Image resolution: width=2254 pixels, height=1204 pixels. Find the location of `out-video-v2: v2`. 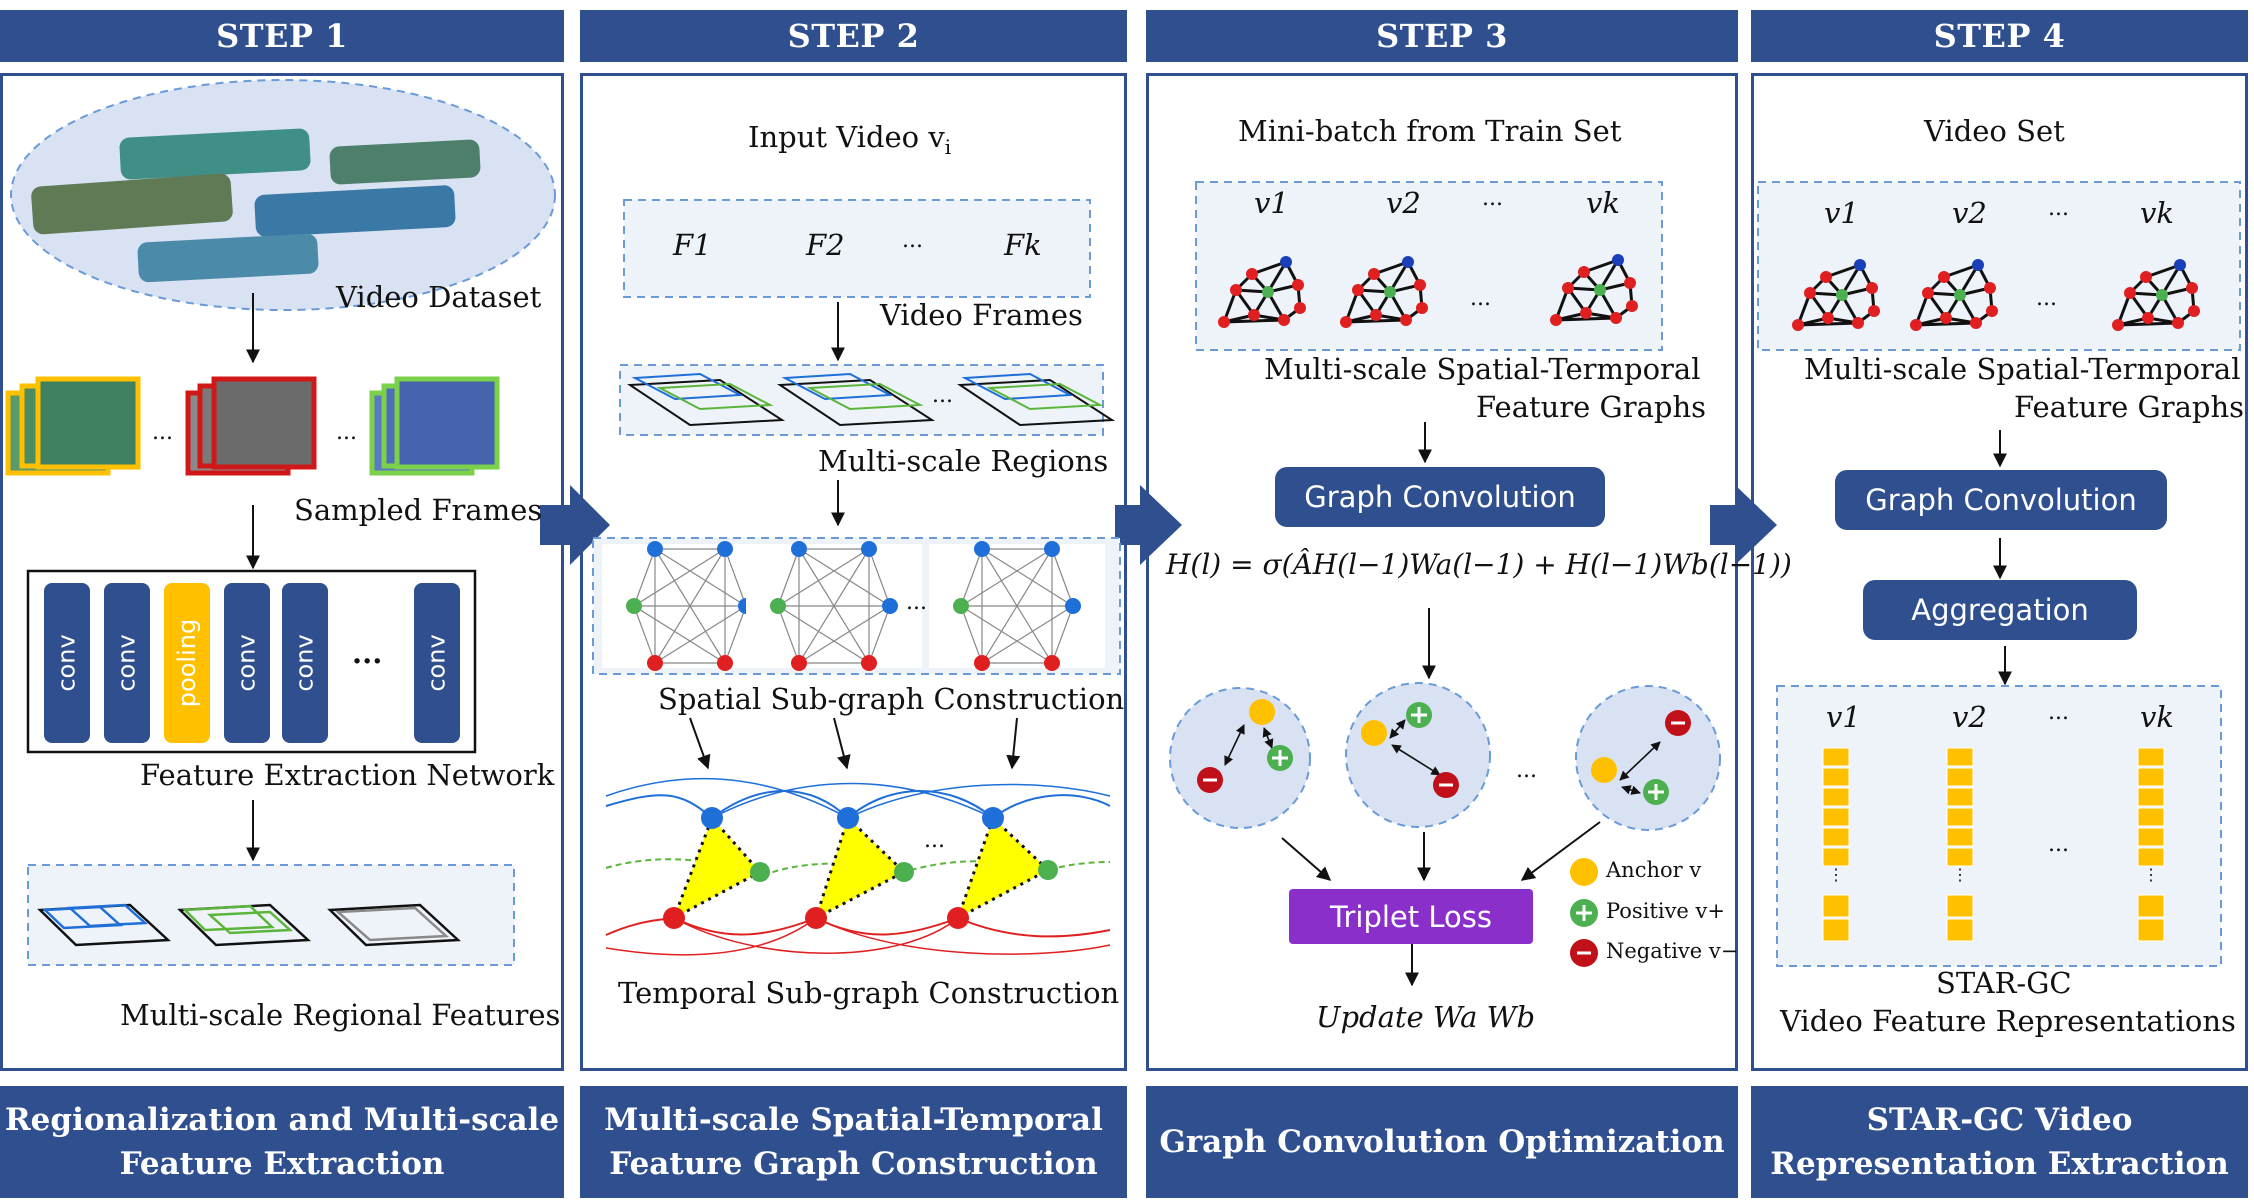

out-video-v2: v2 is located at coordinates (1969, 717).